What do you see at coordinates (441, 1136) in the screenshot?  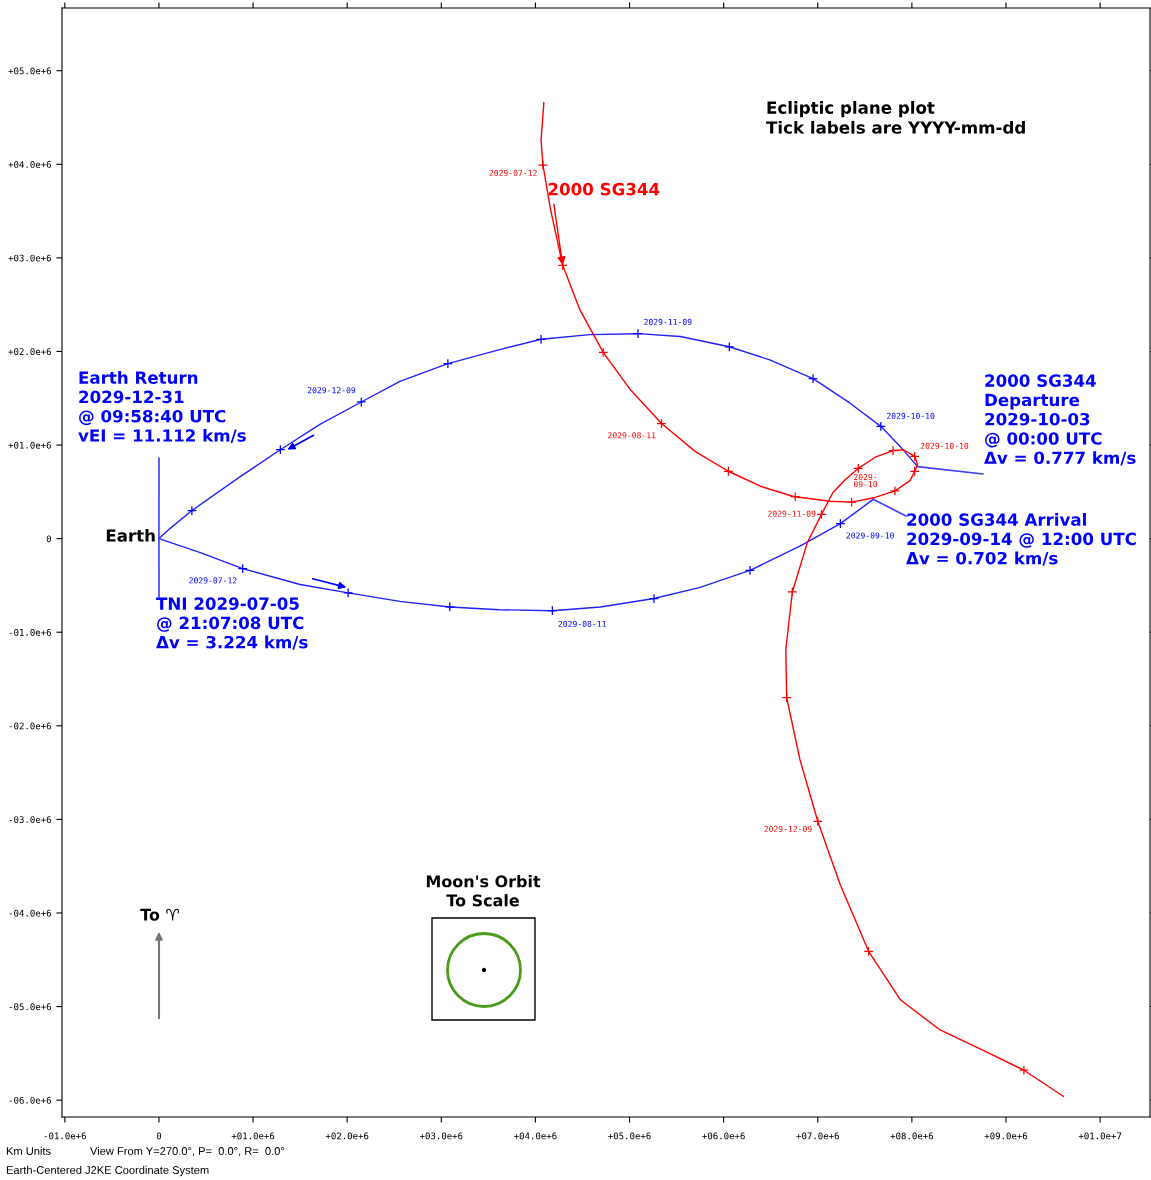 I see `x-tick-label: +03.0e+6` at bounding box center [441, 1136].